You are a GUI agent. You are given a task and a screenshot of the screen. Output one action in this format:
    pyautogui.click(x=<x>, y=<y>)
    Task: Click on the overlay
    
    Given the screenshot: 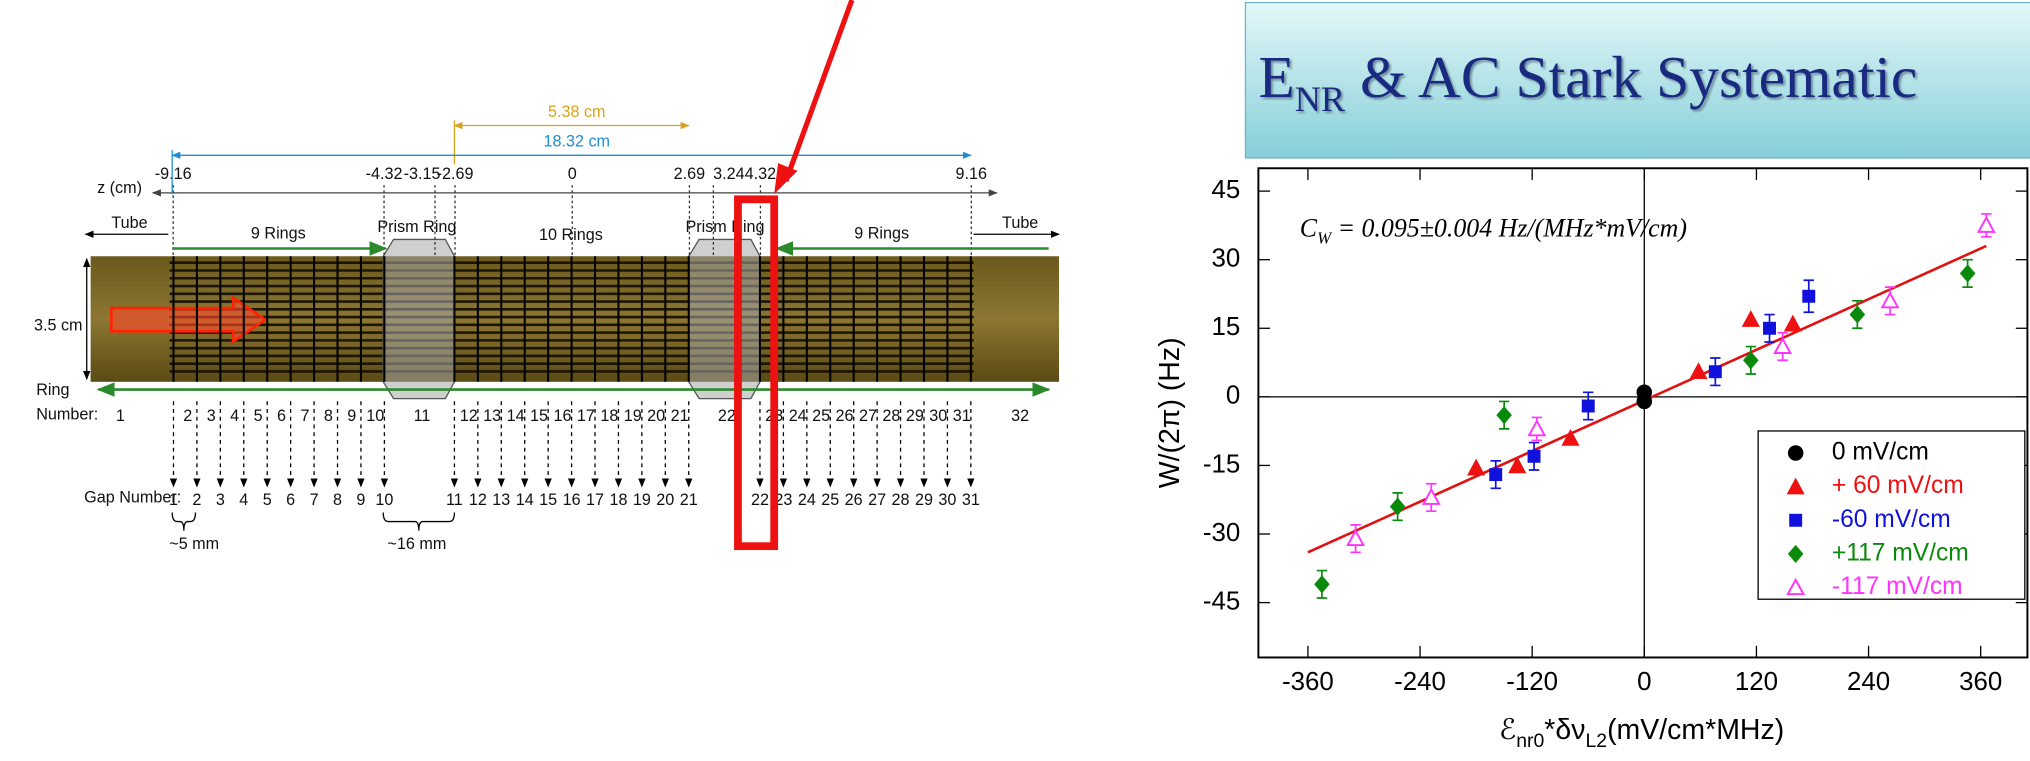 What is the action you would take?
    pyautogui.click(x=794, y=275)
    